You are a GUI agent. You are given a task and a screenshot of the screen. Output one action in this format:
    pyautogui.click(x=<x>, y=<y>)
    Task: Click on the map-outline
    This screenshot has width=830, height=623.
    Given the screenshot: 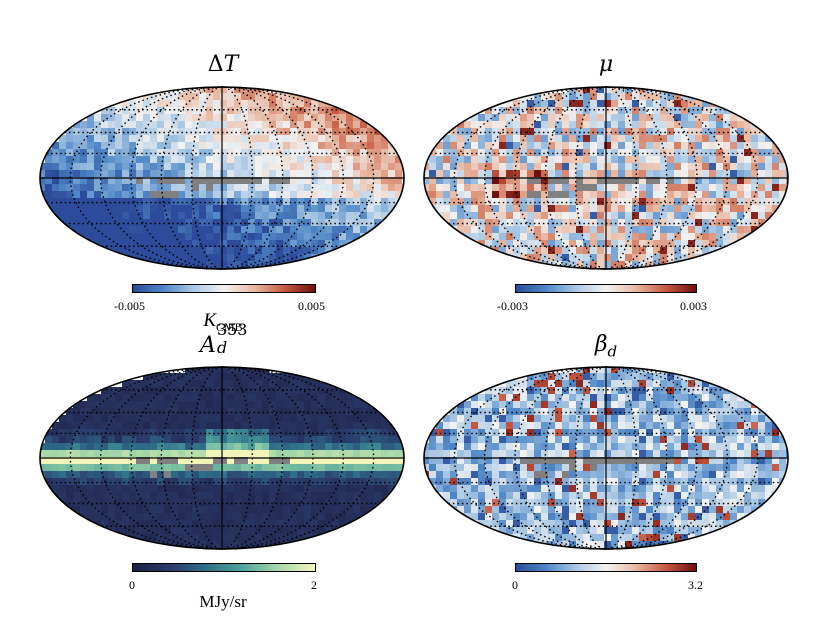 What is the action you would take?
    pyautogui.click(x=606, y=178)
    